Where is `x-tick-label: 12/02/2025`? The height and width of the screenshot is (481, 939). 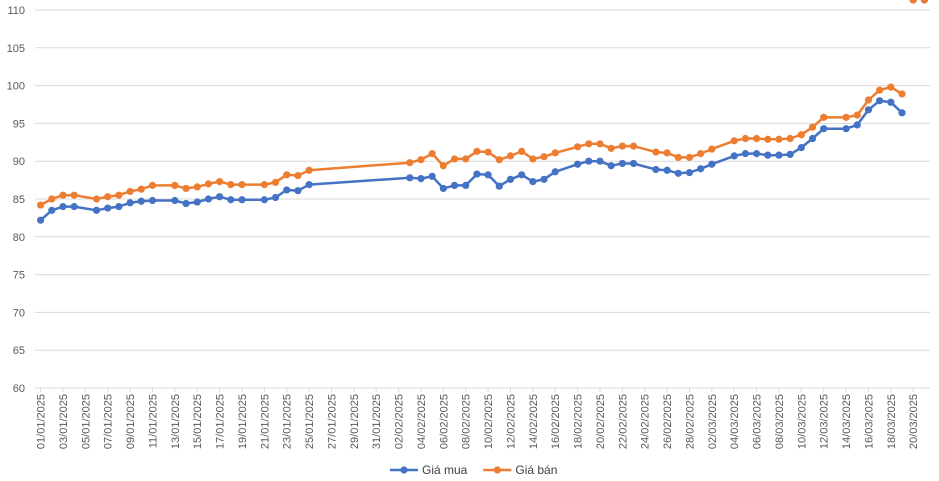 x-tick-label: 12/02/2025 is located at coordinates (511, 421).